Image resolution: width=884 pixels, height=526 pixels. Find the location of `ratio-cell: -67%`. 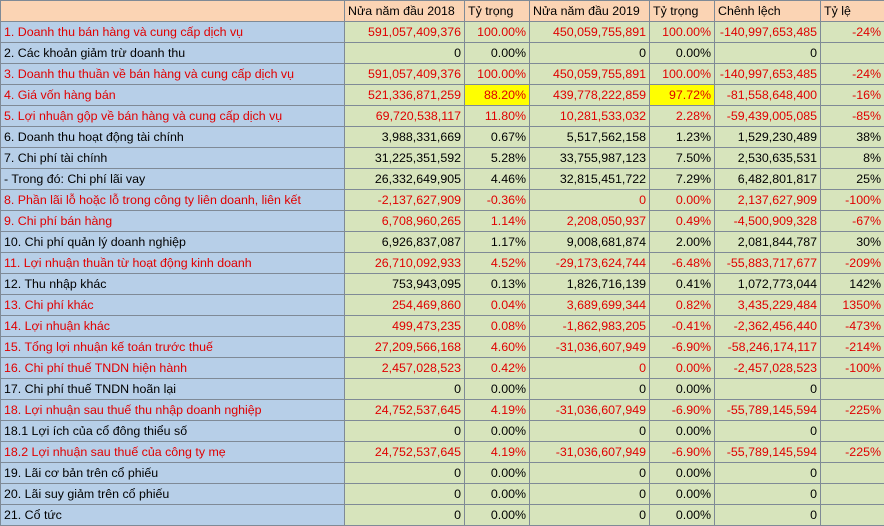

ratio-cell: -67% is located at coordinates (852, 221).